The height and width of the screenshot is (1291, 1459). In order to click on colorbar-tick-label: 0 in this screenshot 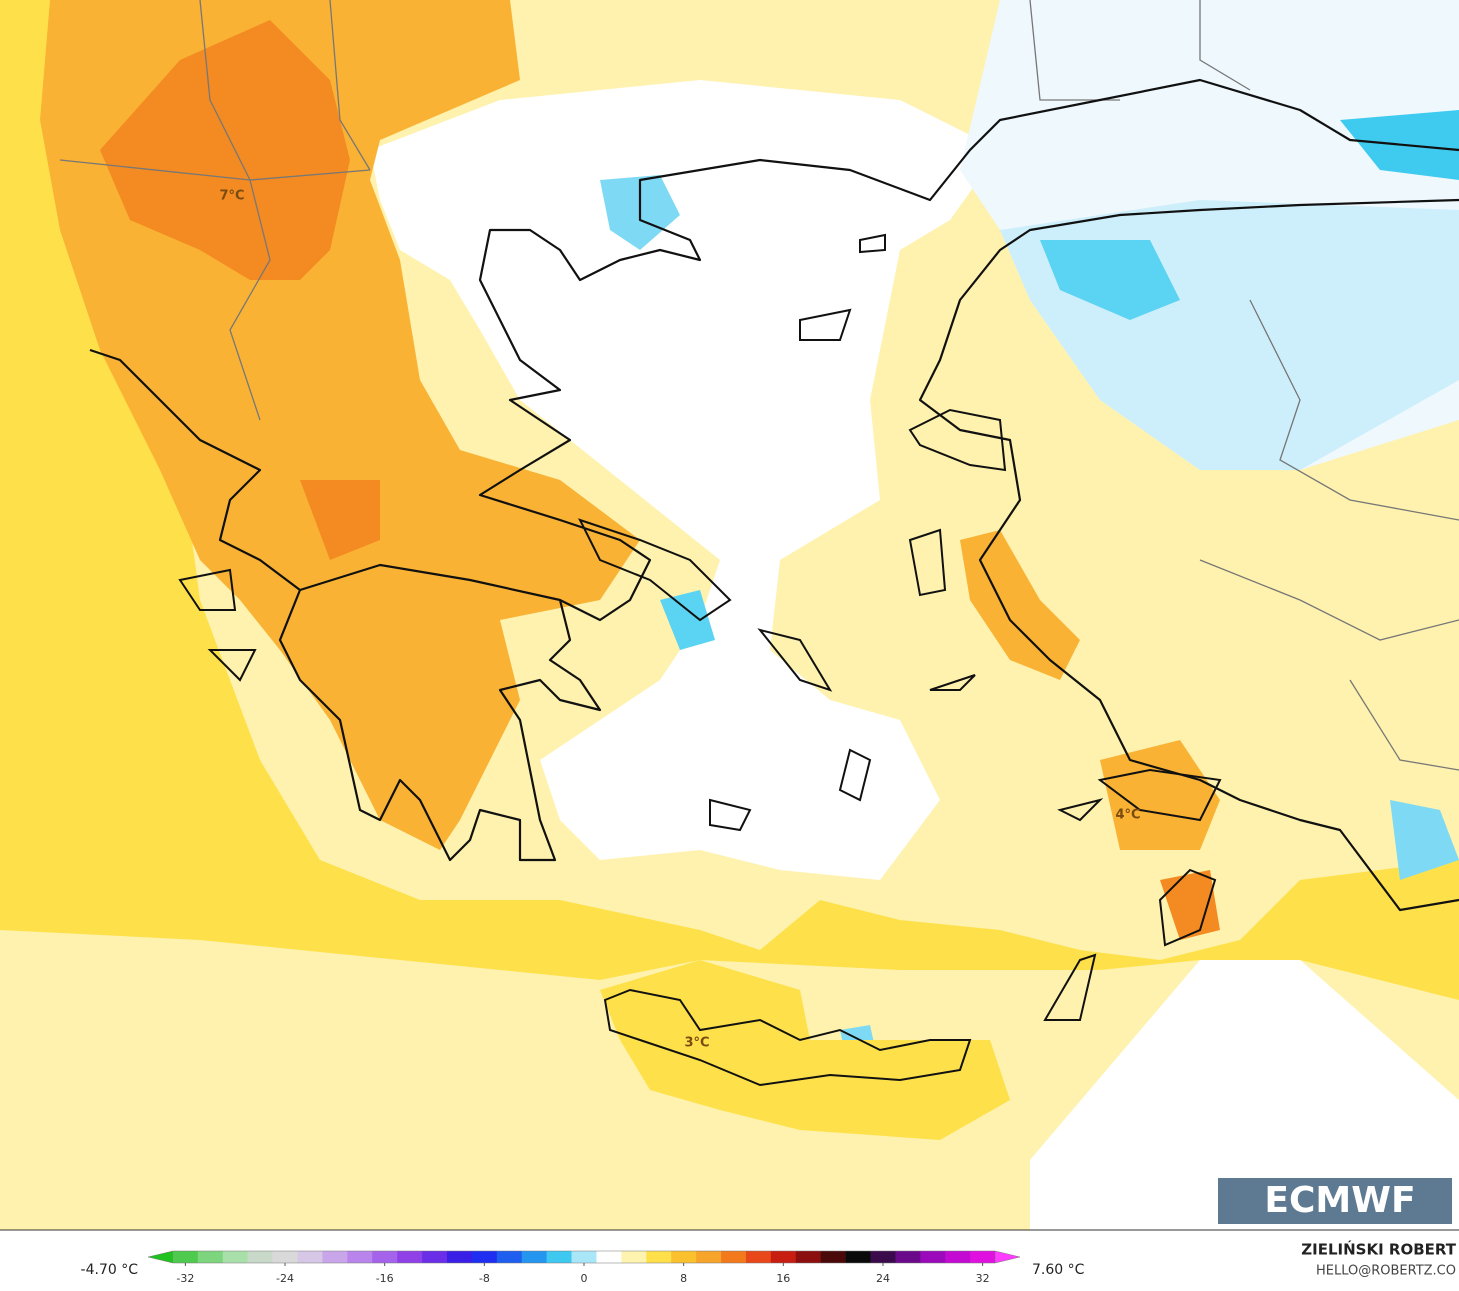, I will do `click(584, 1278)`.